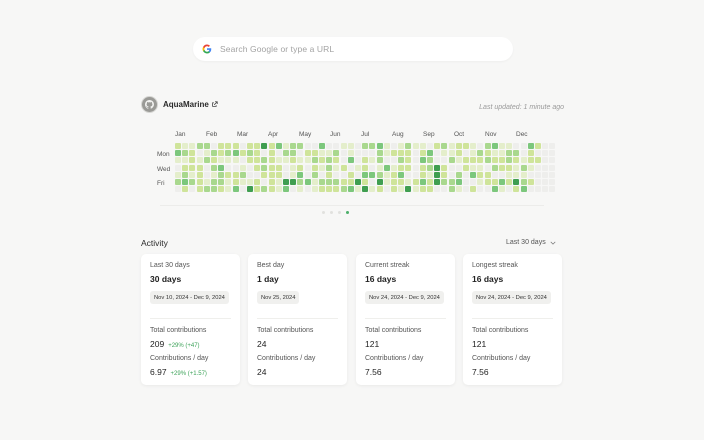 Image resolution: width=704 pixels, height=440 pixels. I want to click on day-label-mon: Mon, so click(163, 154).